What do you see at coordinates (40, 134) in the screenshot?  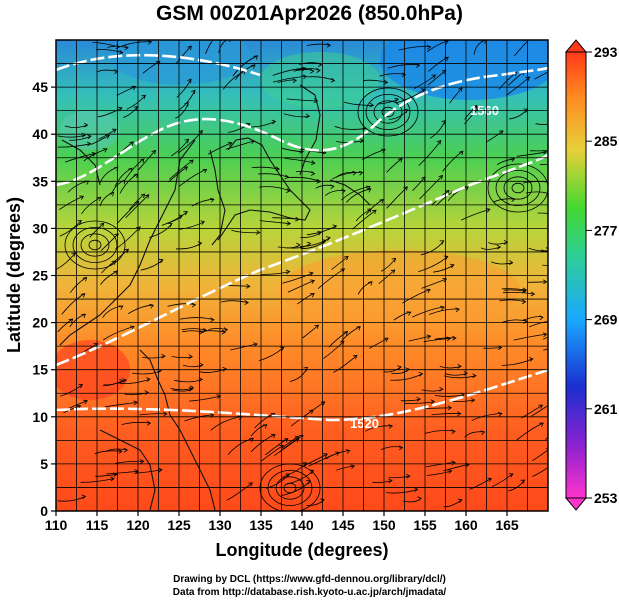 I see `y-tick-label: 40` at bounding box center [40, 134].